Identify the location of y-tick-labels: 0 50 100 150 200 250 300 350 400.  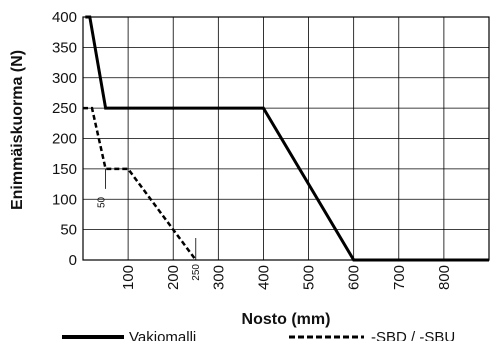
(64, 139).